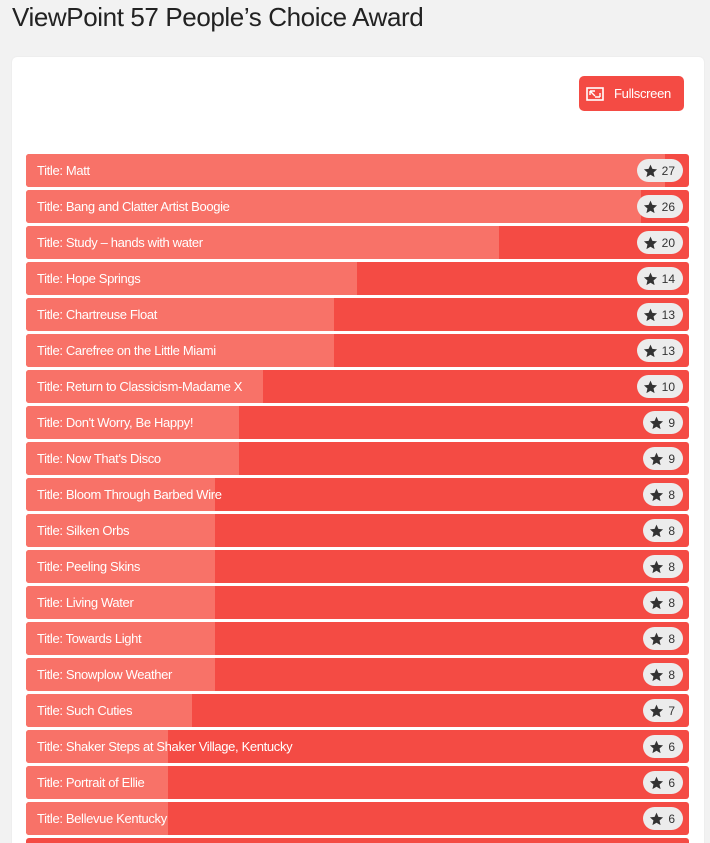  Describe the element at coordinates (357, 494) in the screenshot. I see `result-row: Title: Bloom Through Barbed Wire 8` at that location.